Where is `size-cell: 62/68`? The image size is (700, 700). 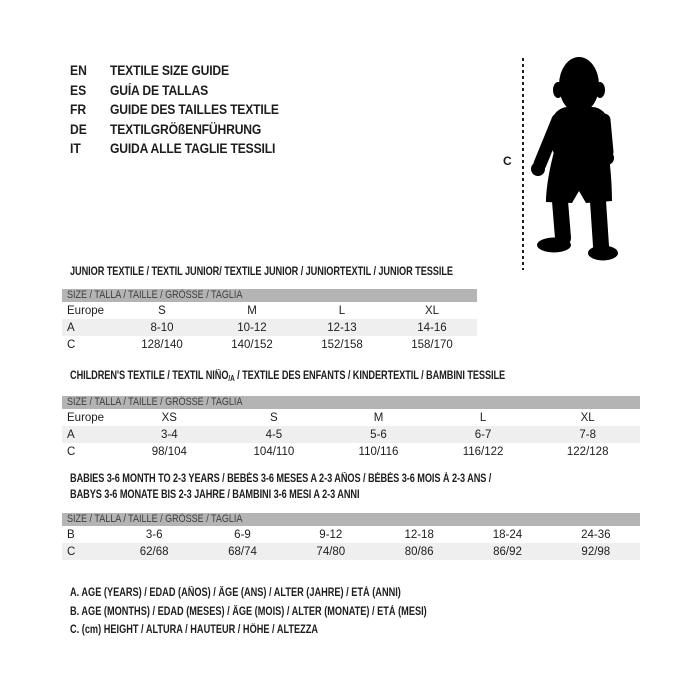
size-cell: 62/68 is located at coordinates (154, 551).